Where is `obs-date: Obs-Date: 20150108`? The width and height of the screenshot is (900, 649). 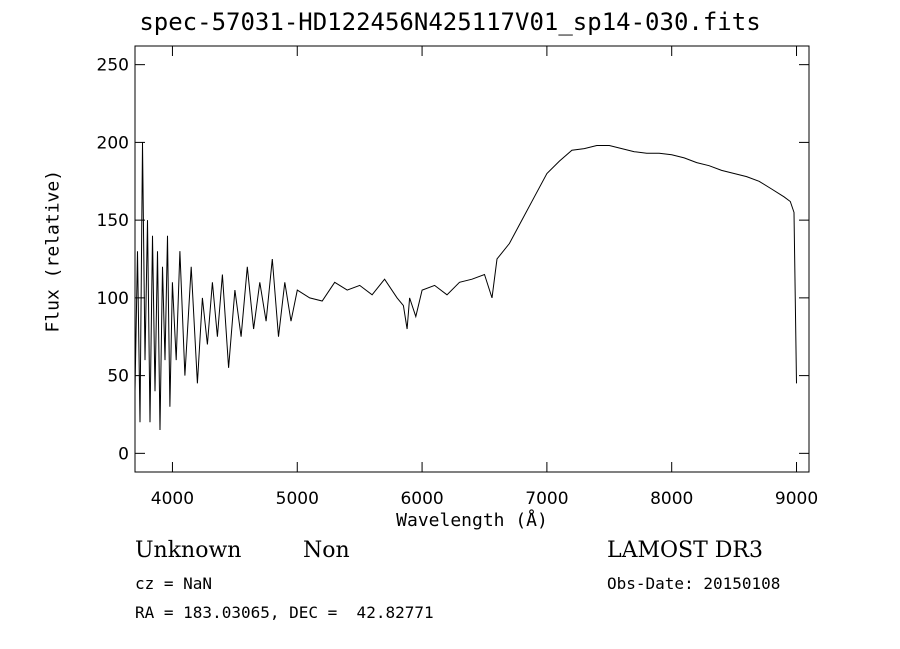
obs-date: Obs-Date: 20150108 is located at coordinates (694, 583).